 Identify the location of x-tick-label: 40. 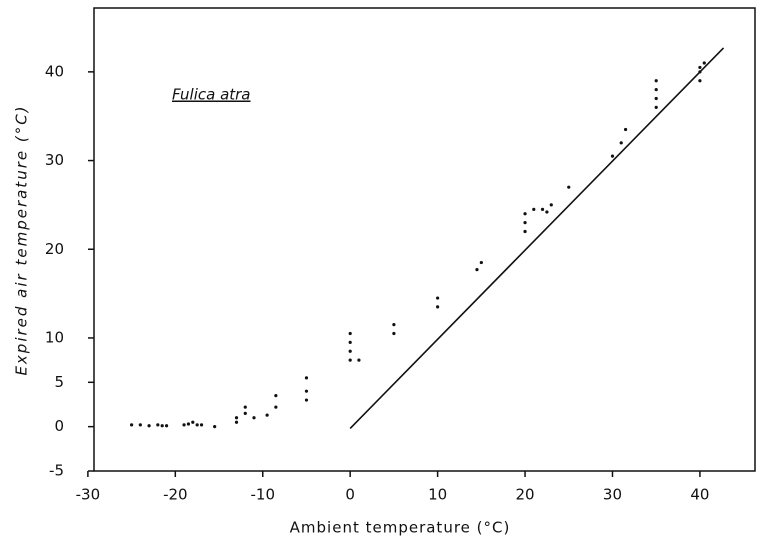
(699, 495).